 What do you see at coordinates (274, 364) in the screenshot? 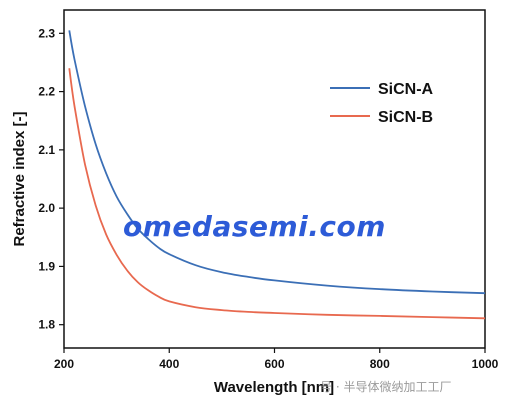
I see `x-tick-label: 600` at bounding box center [274, 364].